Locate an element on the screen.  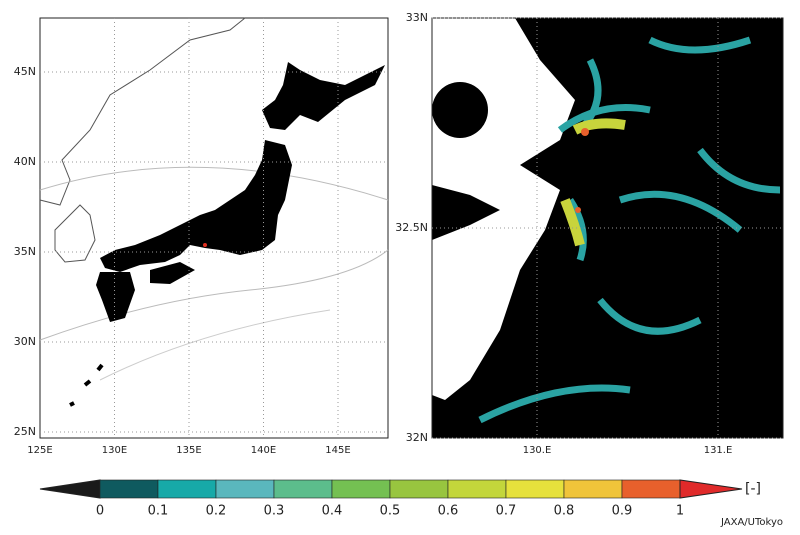
colorbar-over is located at coordinates (711, 489).